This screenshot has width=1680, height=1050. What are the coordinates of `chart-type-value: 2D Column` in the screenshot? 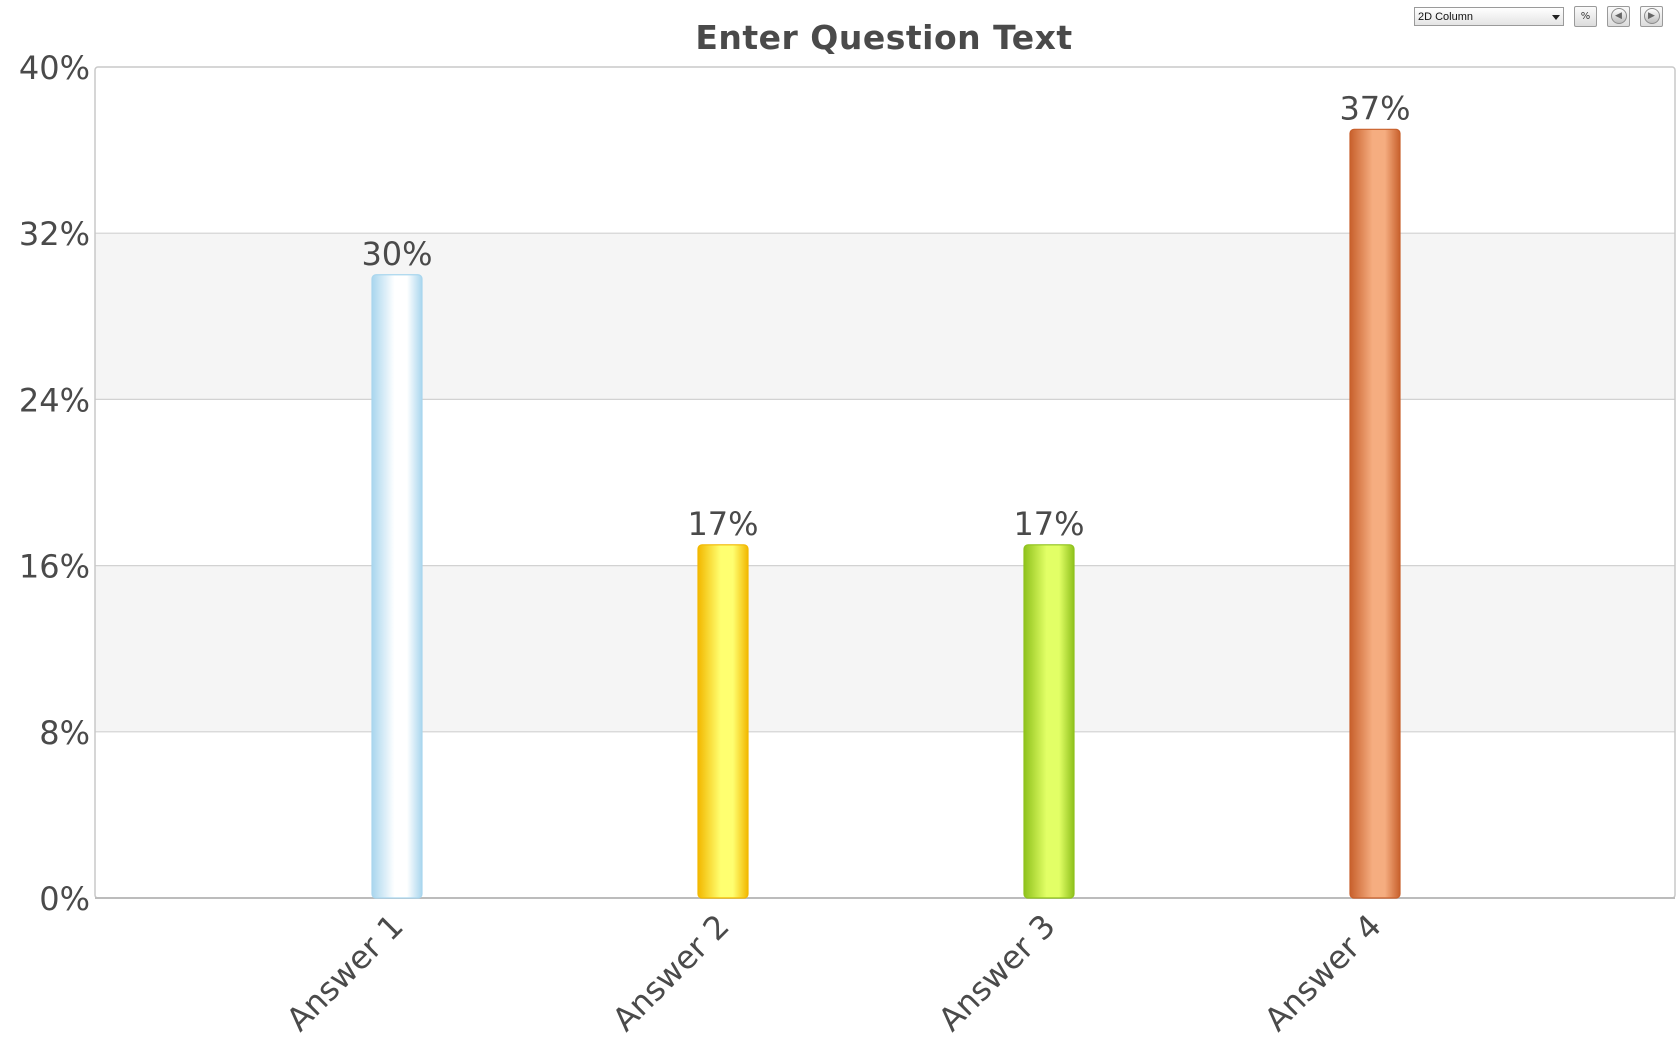 It's located at (1446, 16).